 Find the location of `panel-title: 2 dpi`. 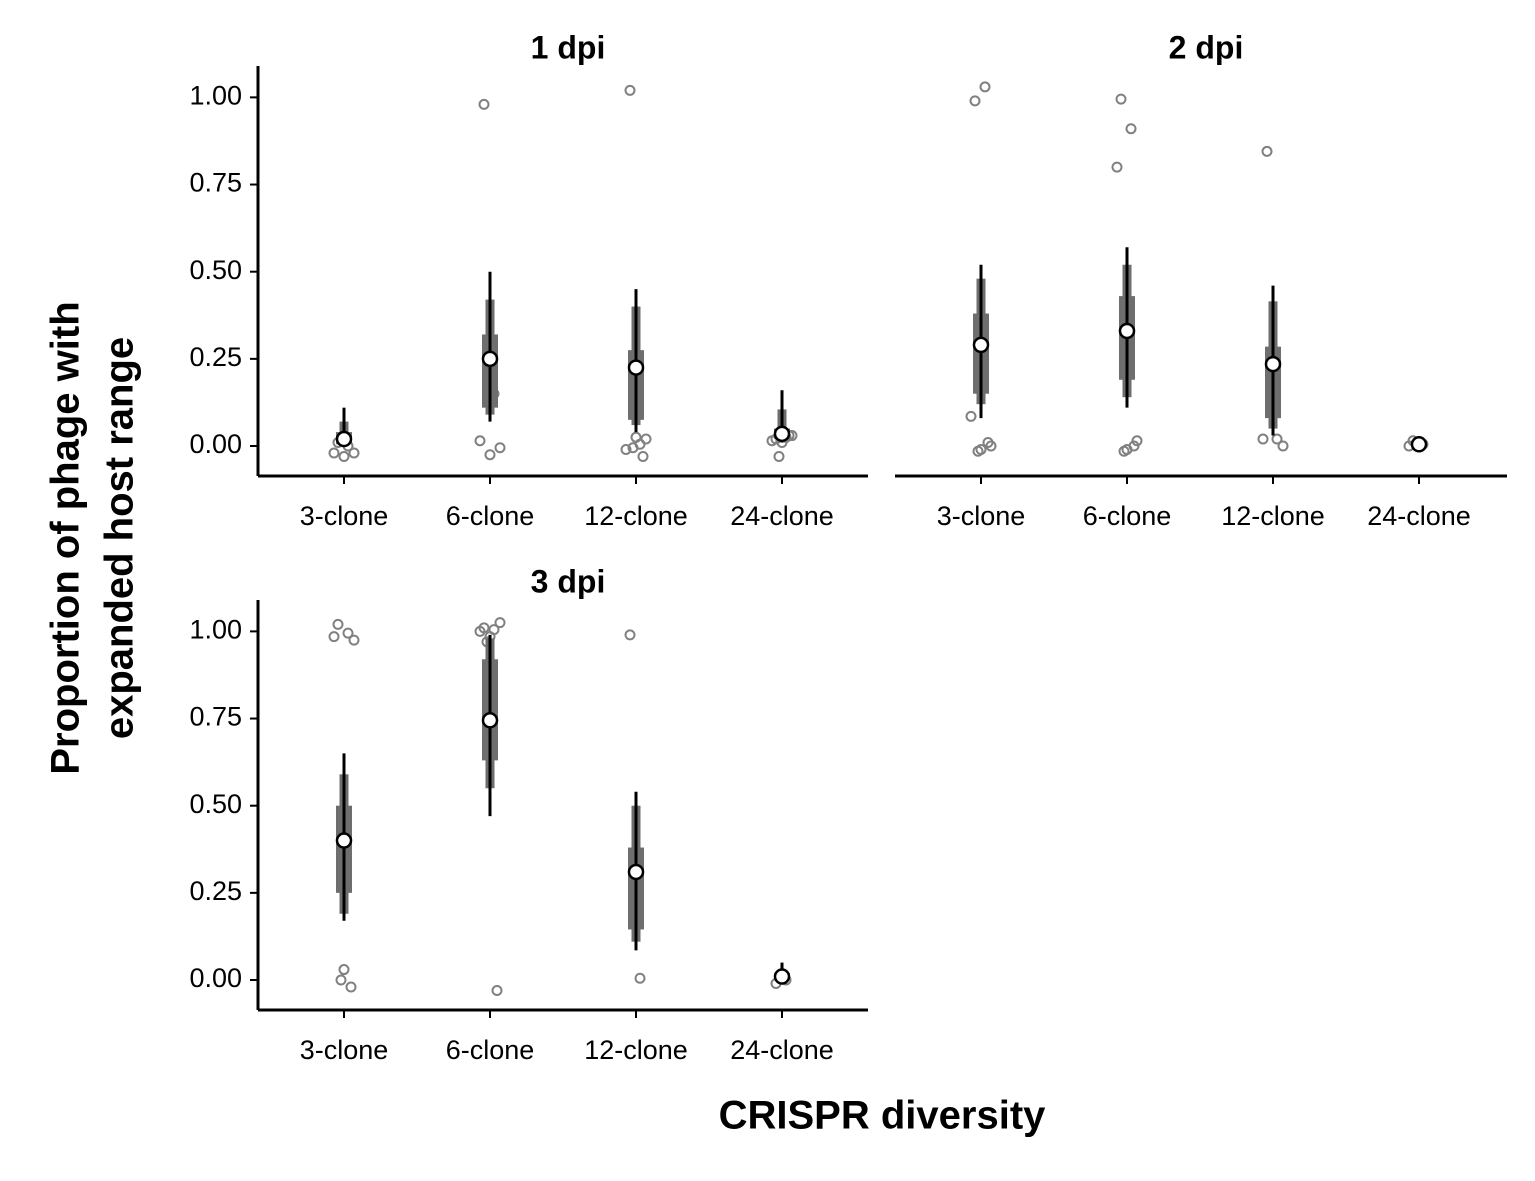

panel-title: 2 dpi is located at coordinates (1206, 47).